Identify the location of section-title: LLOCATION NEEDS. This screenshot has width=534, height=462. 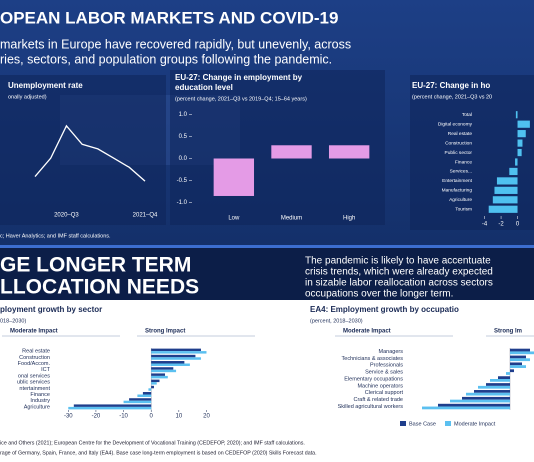
(99, 287).